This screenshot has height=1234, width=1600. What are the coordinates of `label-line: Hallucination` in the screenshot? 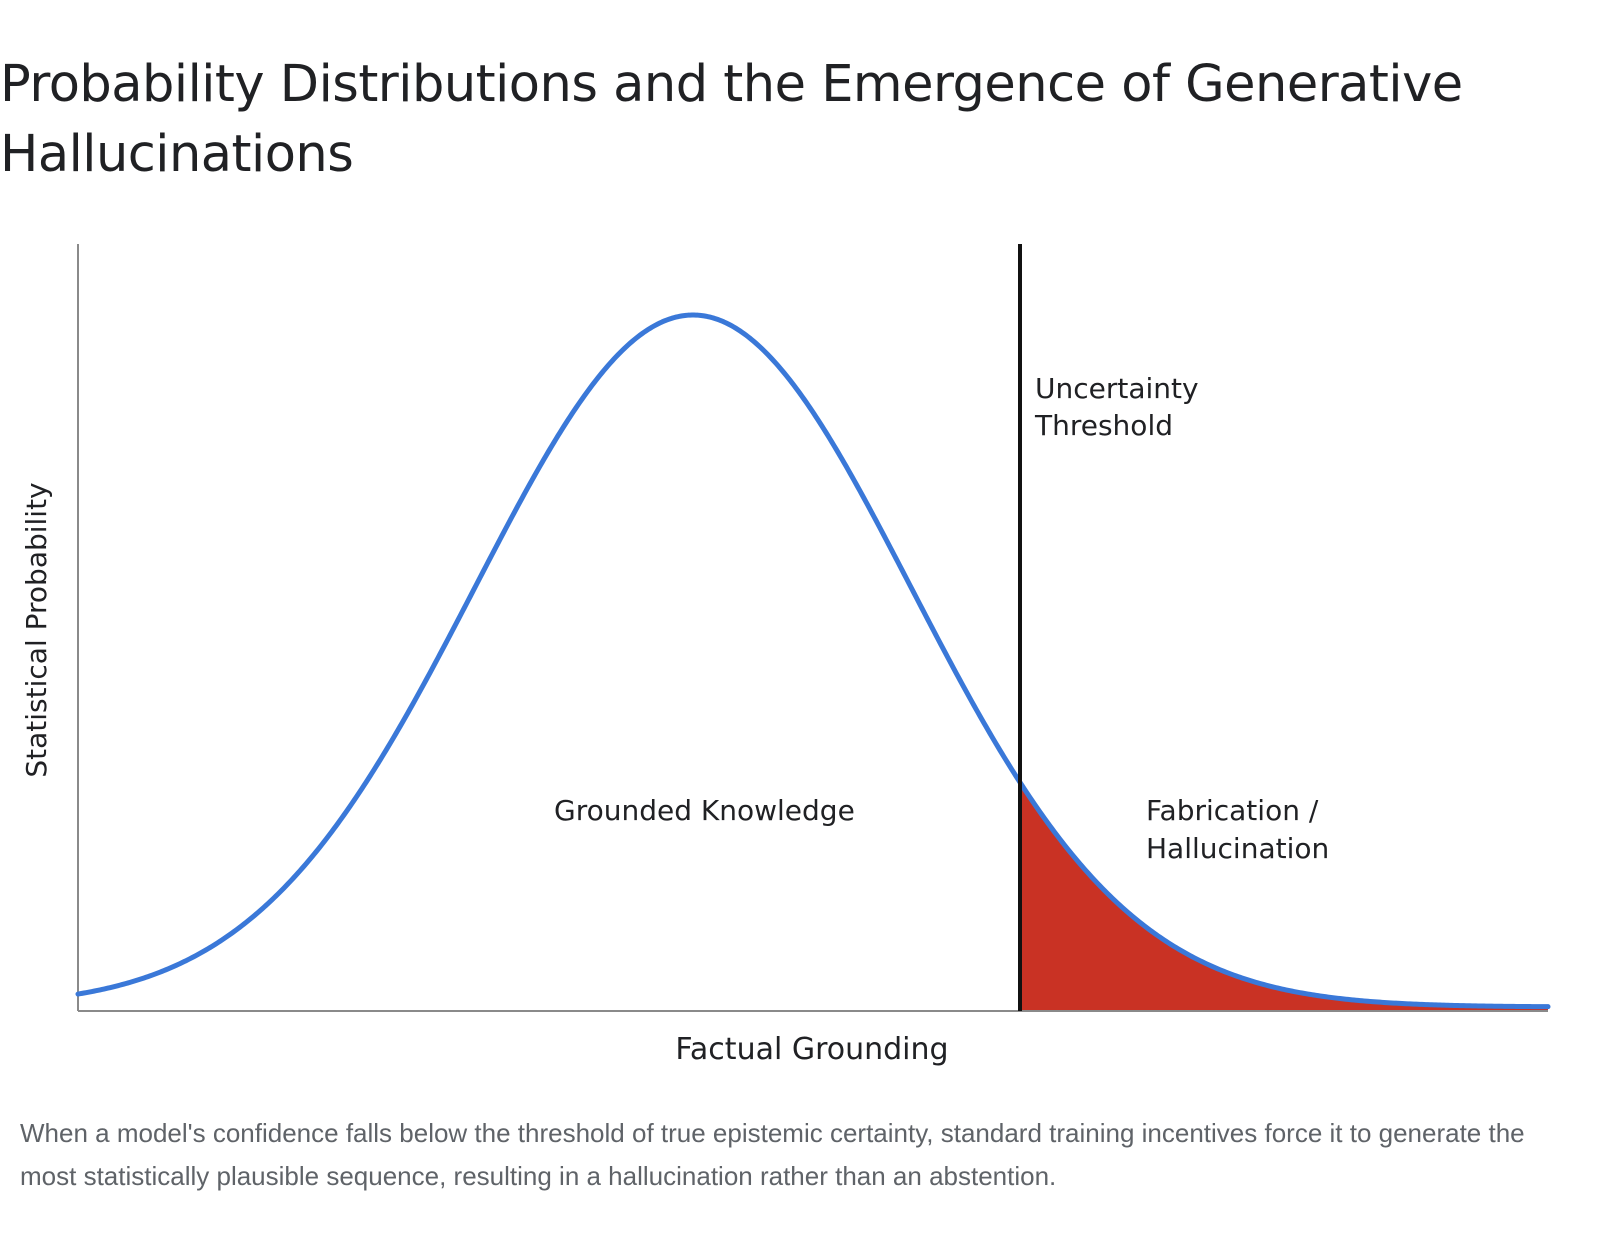 It's located at (1237, 848).